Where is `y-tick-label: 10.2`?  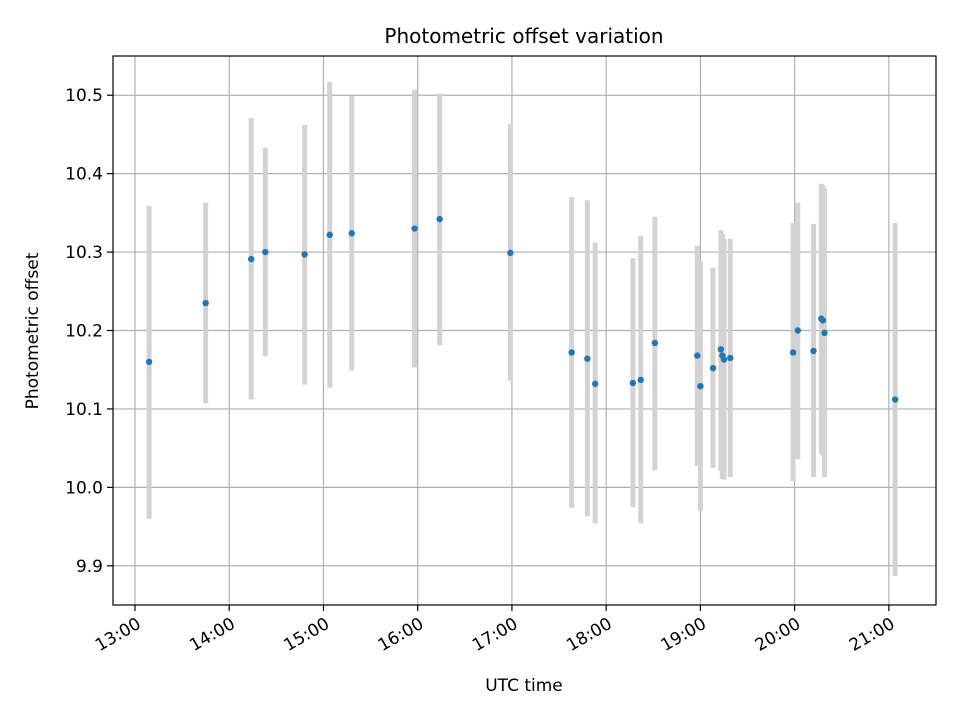
y-tick-label: 10.2 is located at coordinates (84, 332).